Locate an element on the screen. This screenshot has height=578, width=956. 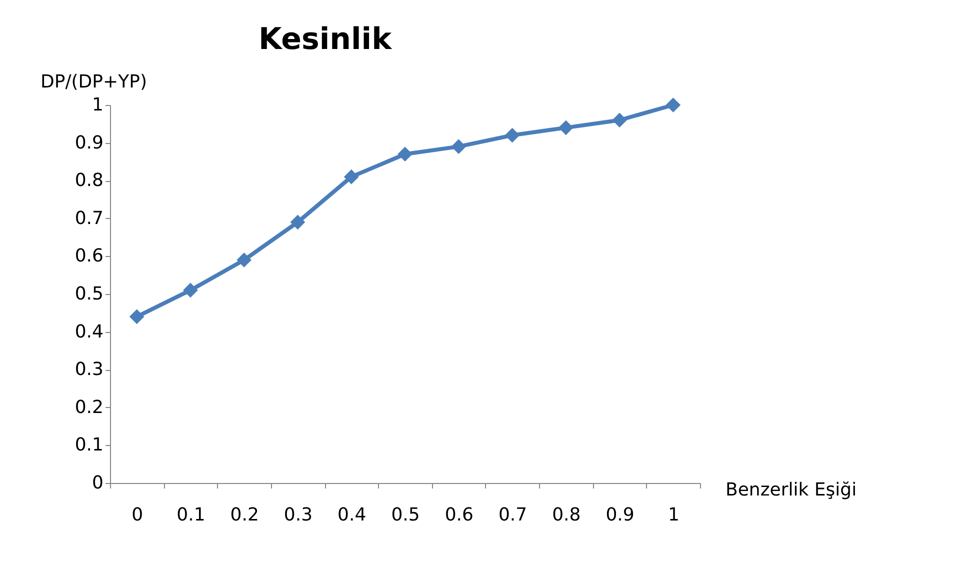
x-tick-label: 0.7 is located at coordinates (513, 515).